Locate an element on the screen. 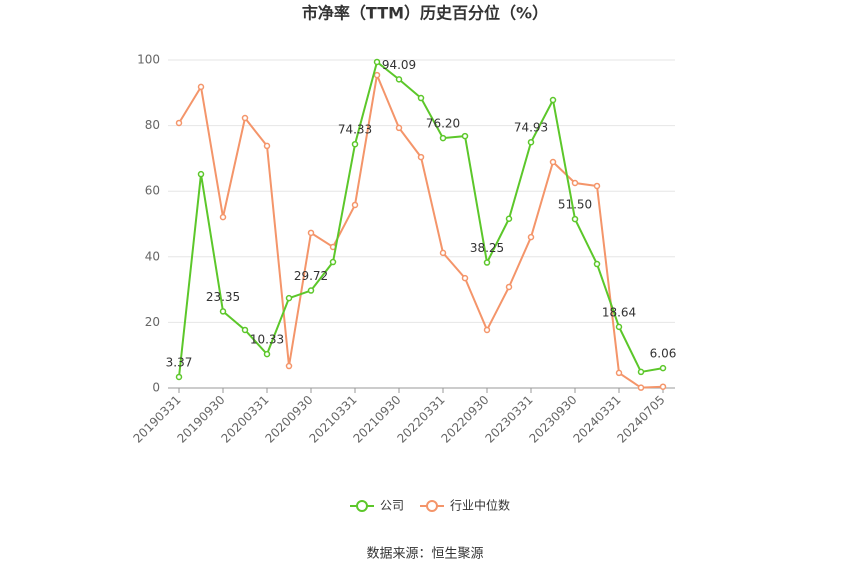 This screenshot has height=579, width=850. data-label: 18.64 is located at coordinates (619, 312).